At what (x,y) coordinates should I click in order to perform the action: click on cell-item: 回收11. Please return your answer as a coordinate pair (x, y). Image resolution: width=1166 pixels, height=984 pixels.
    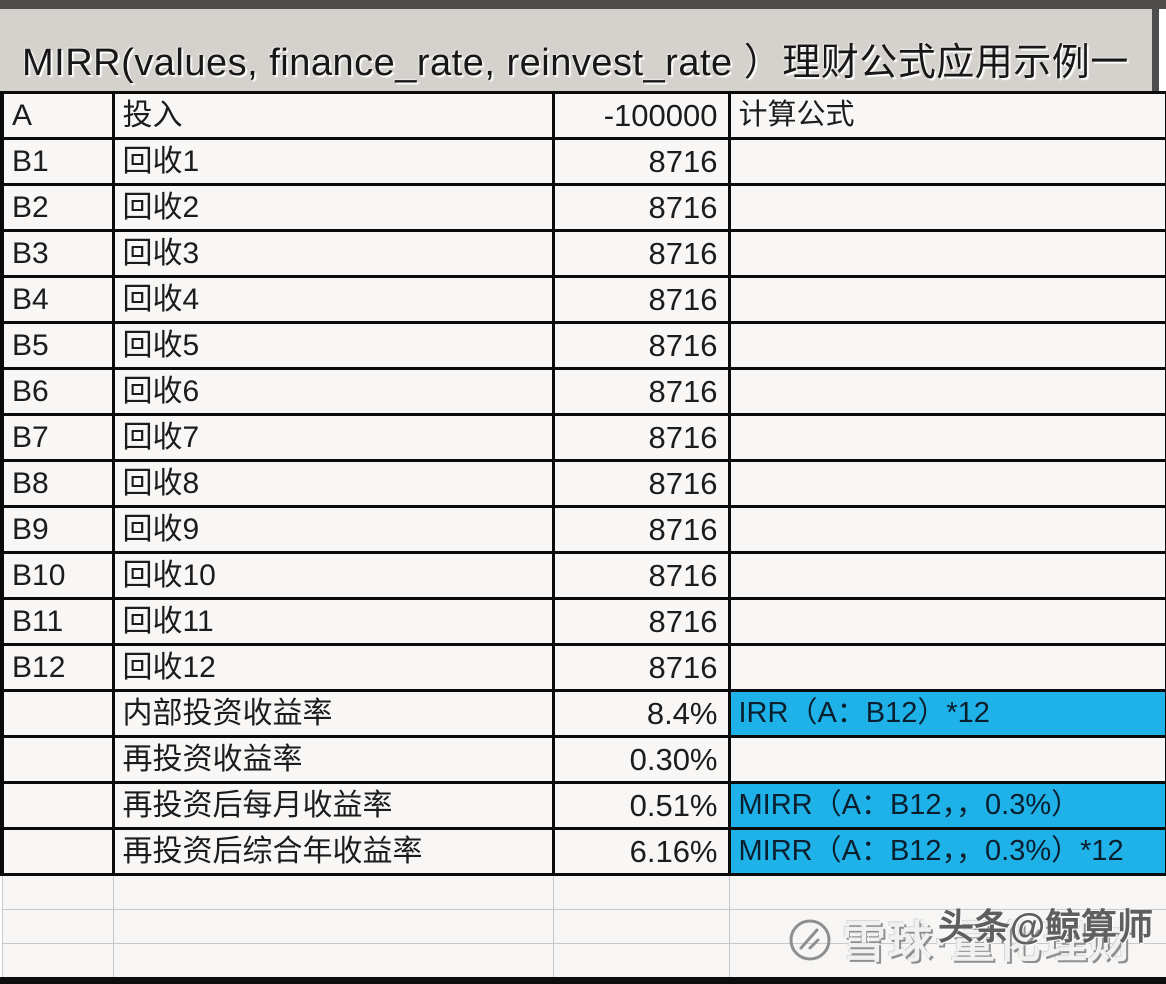
    Looking at the image, I should click on (333, 621).